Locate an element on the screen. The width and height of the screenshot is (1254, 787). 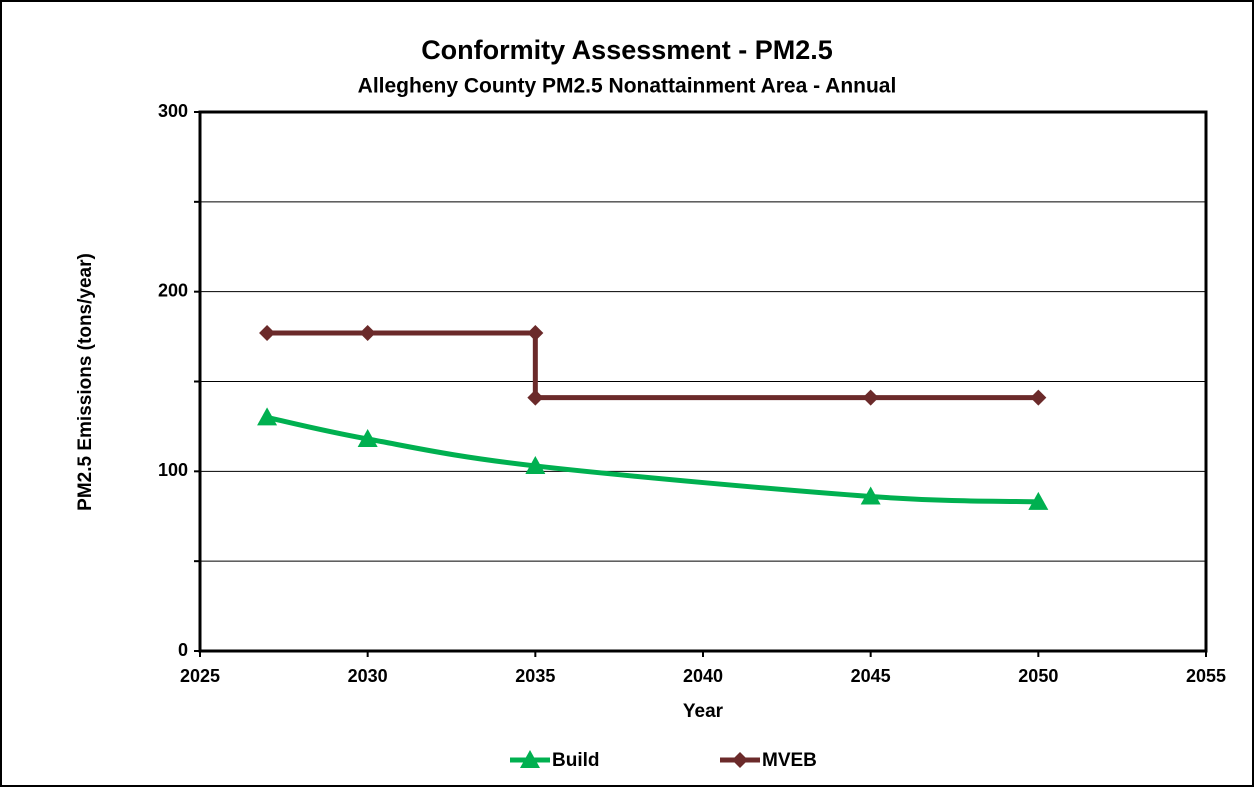
x-tick-label: 2045 is located at coordinates (871, 676).